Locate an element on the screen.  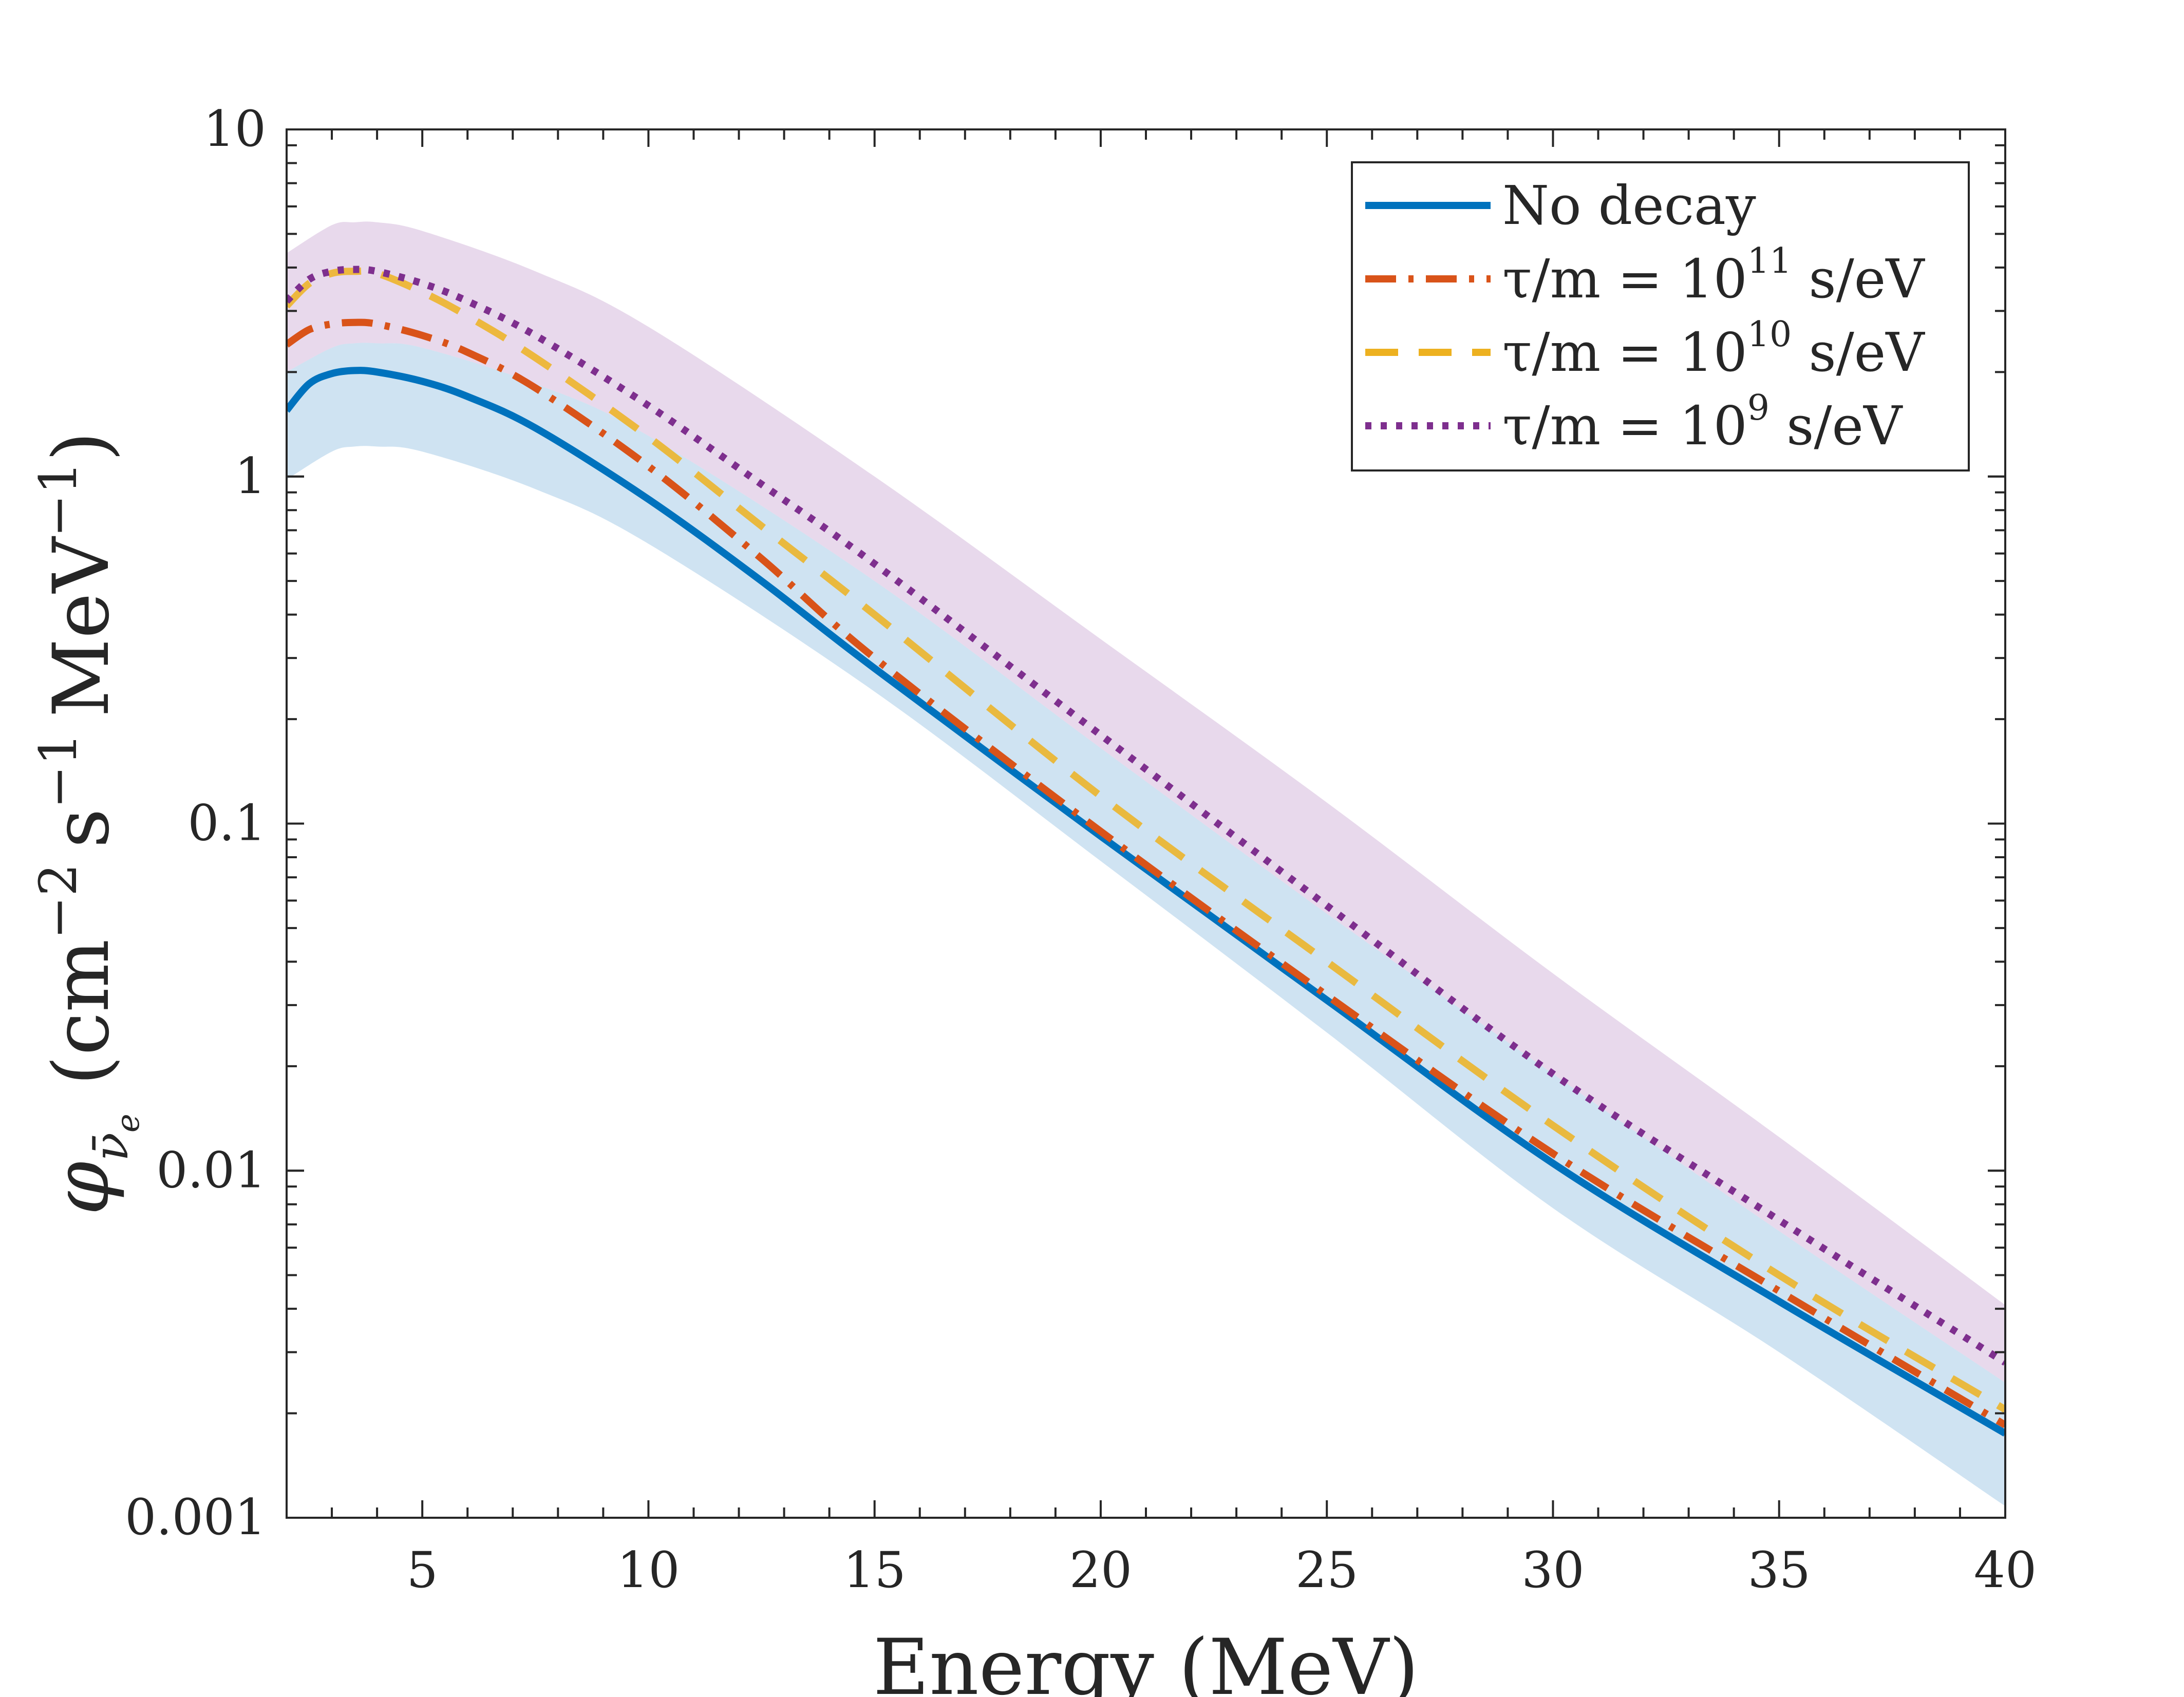
legend-box is located at coordinates (1661, 316).